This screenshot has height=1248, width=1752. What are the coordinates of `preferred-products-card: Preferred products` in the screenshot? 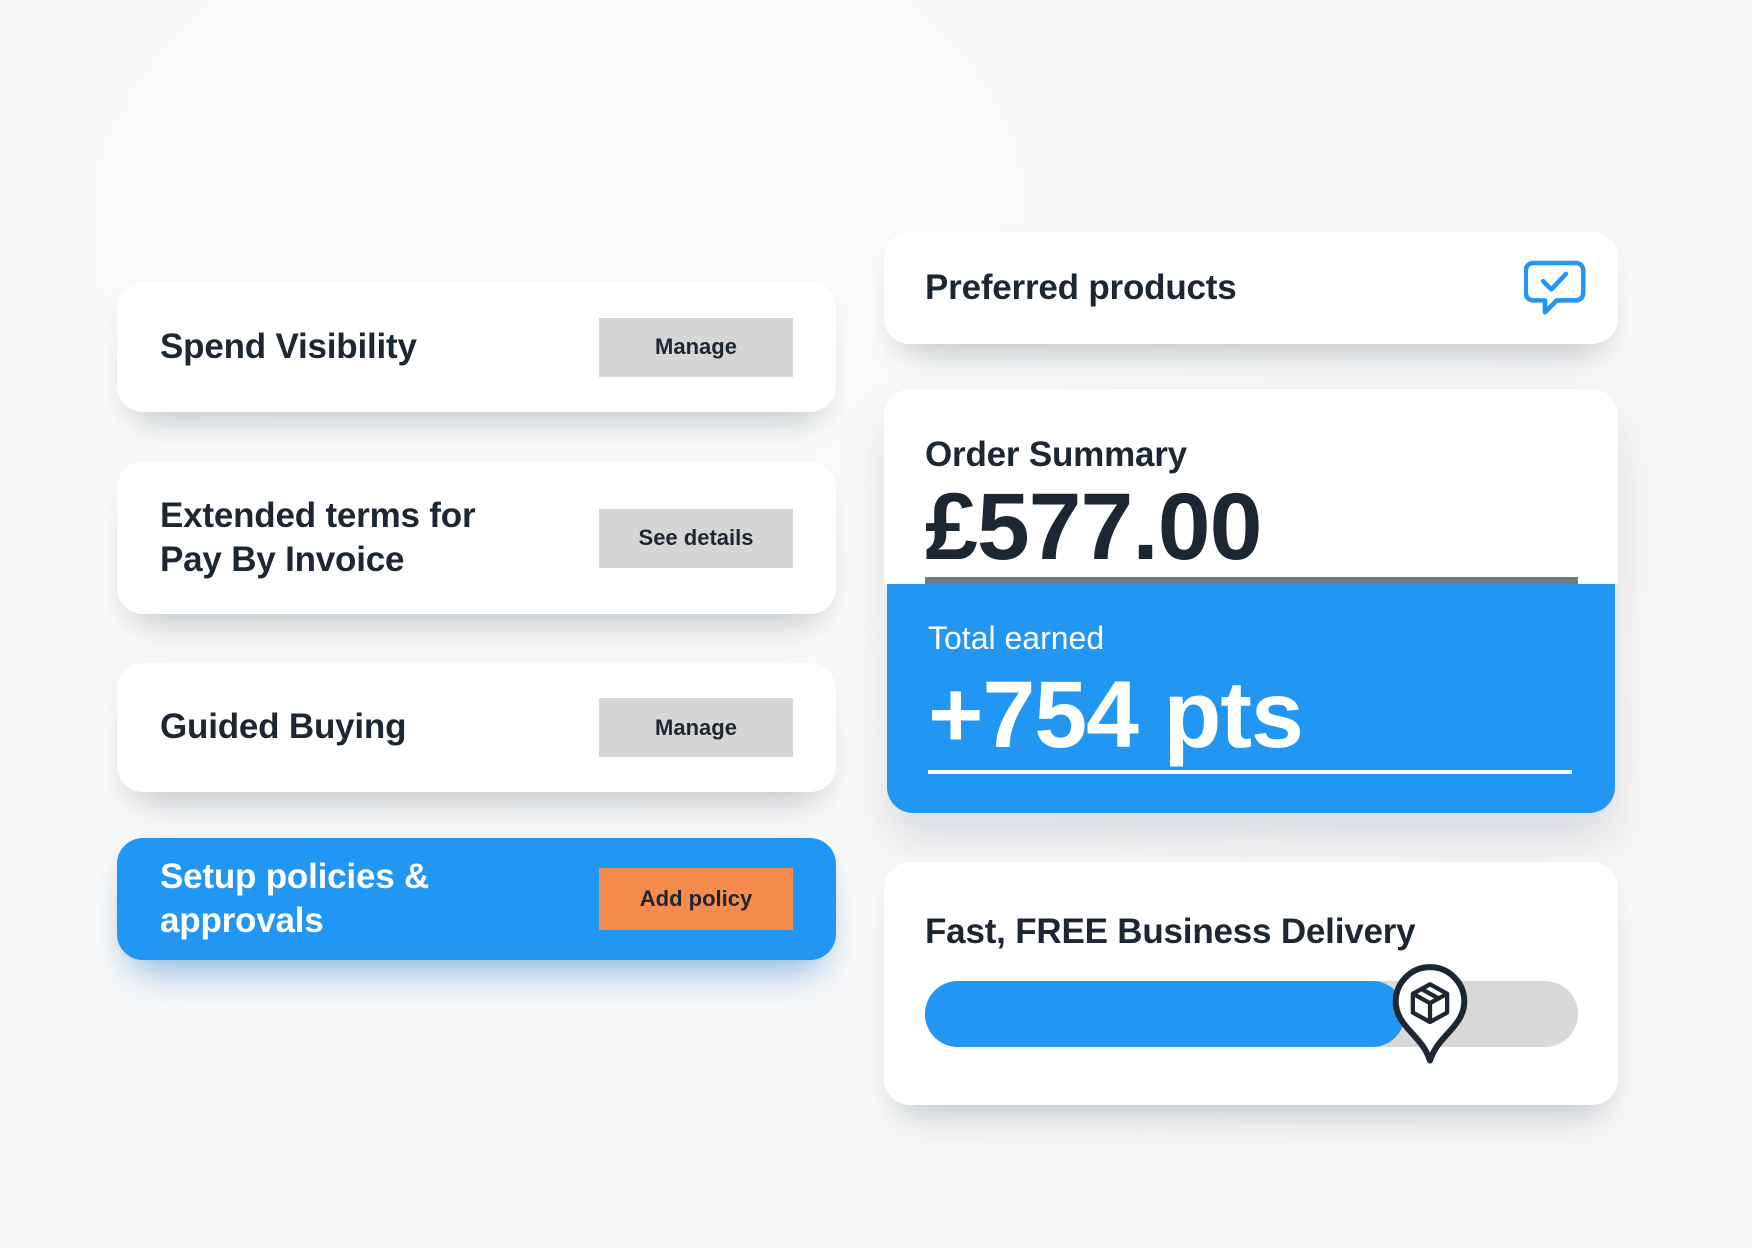 It's located at (1251, 288).